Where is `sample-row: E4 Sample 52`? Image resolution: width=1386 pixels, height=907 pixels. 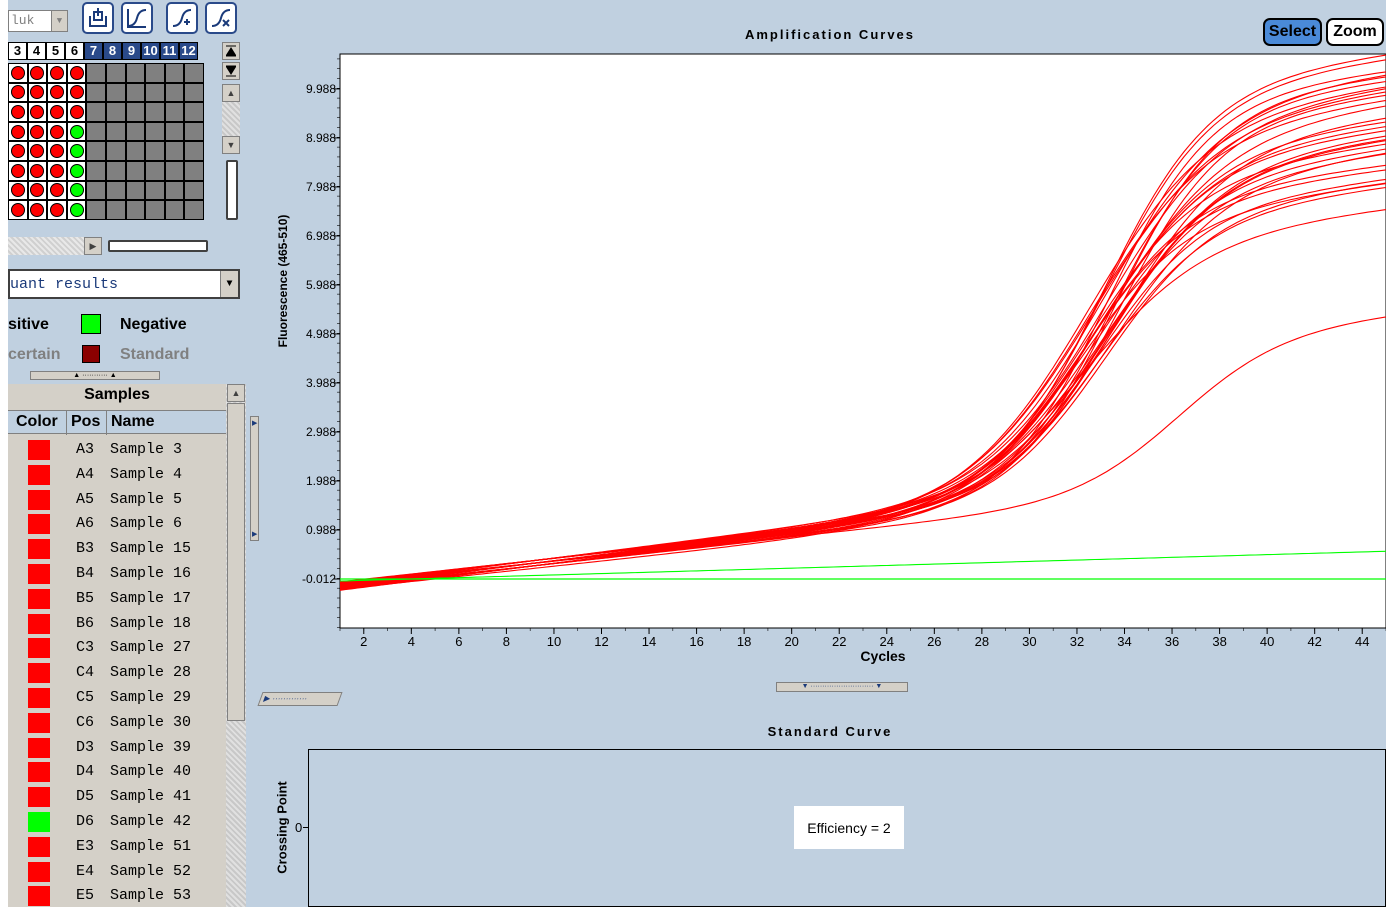
sample-row: E4 Sample 52 is located at coordinates (117, 871).